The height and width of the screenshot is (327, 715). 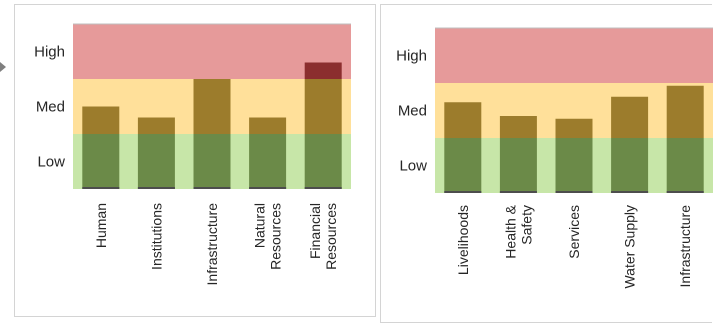 I want to click on category-label: Institutions, so click(x=156, y=236).